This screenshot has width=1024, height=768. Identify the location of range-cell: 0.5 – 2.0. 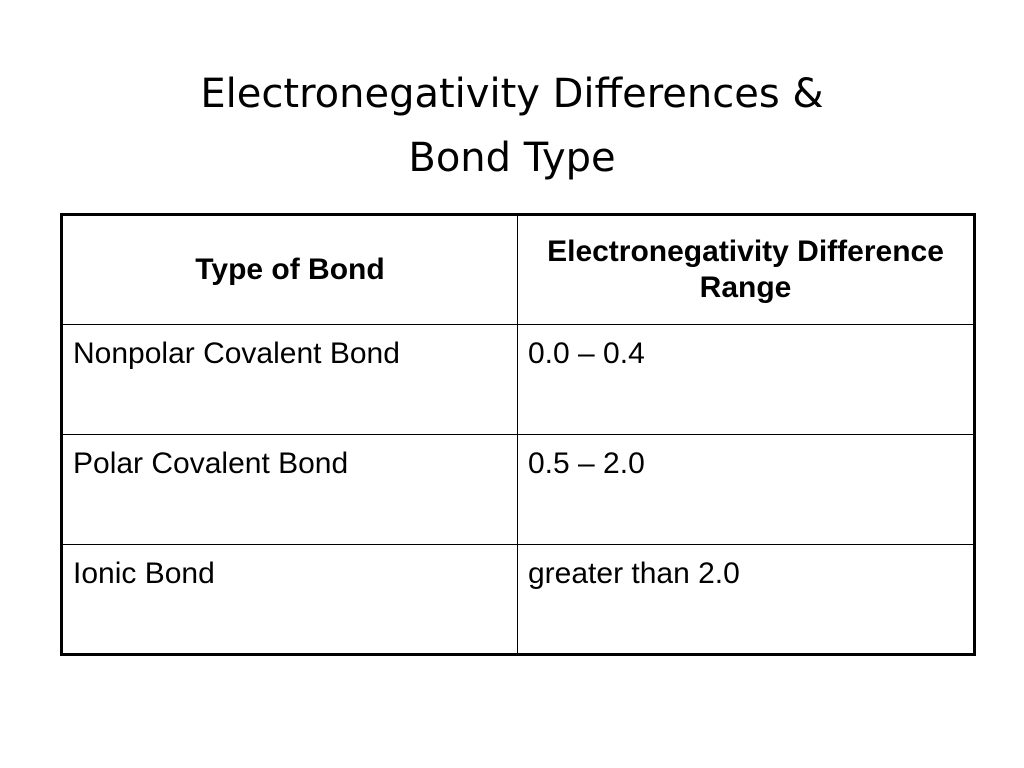
(746, 489).